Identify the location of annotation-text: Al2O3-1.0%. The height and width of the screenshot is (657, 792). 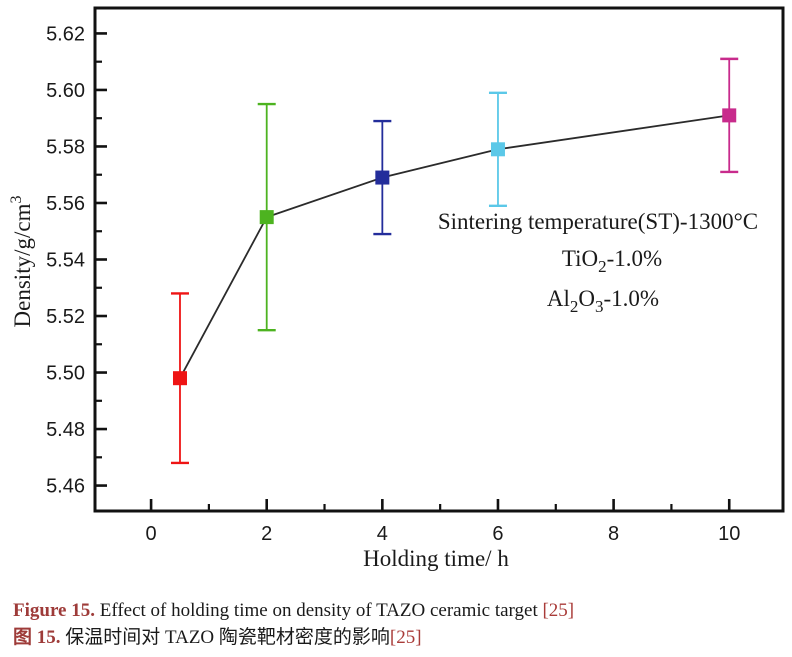
(603, 301).